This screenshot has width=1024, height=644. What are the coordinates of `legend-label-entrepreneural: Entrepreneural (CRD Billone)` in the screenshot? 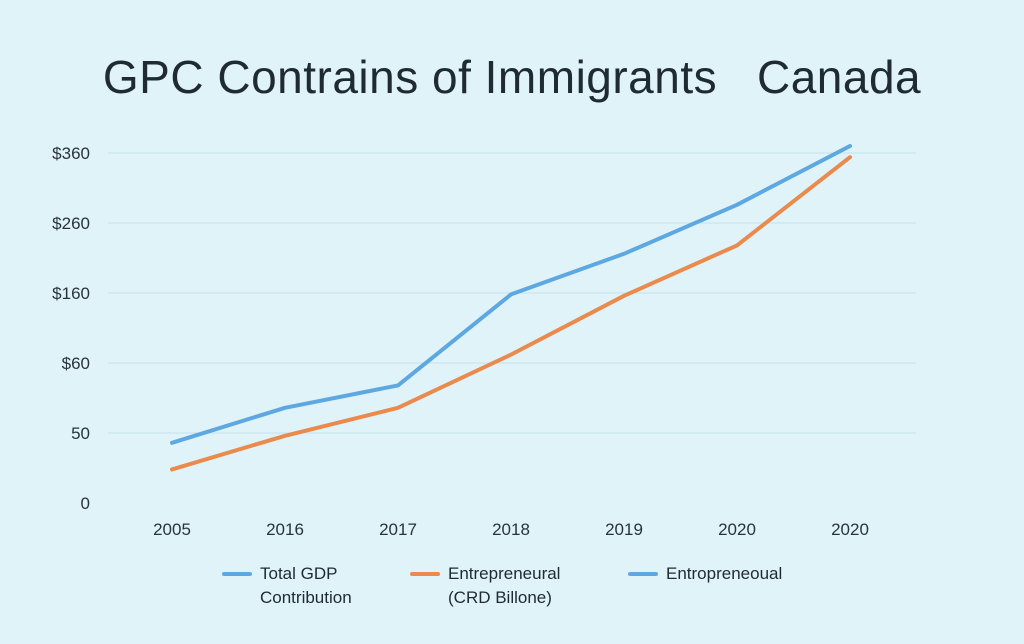 It's located at (504, 585).